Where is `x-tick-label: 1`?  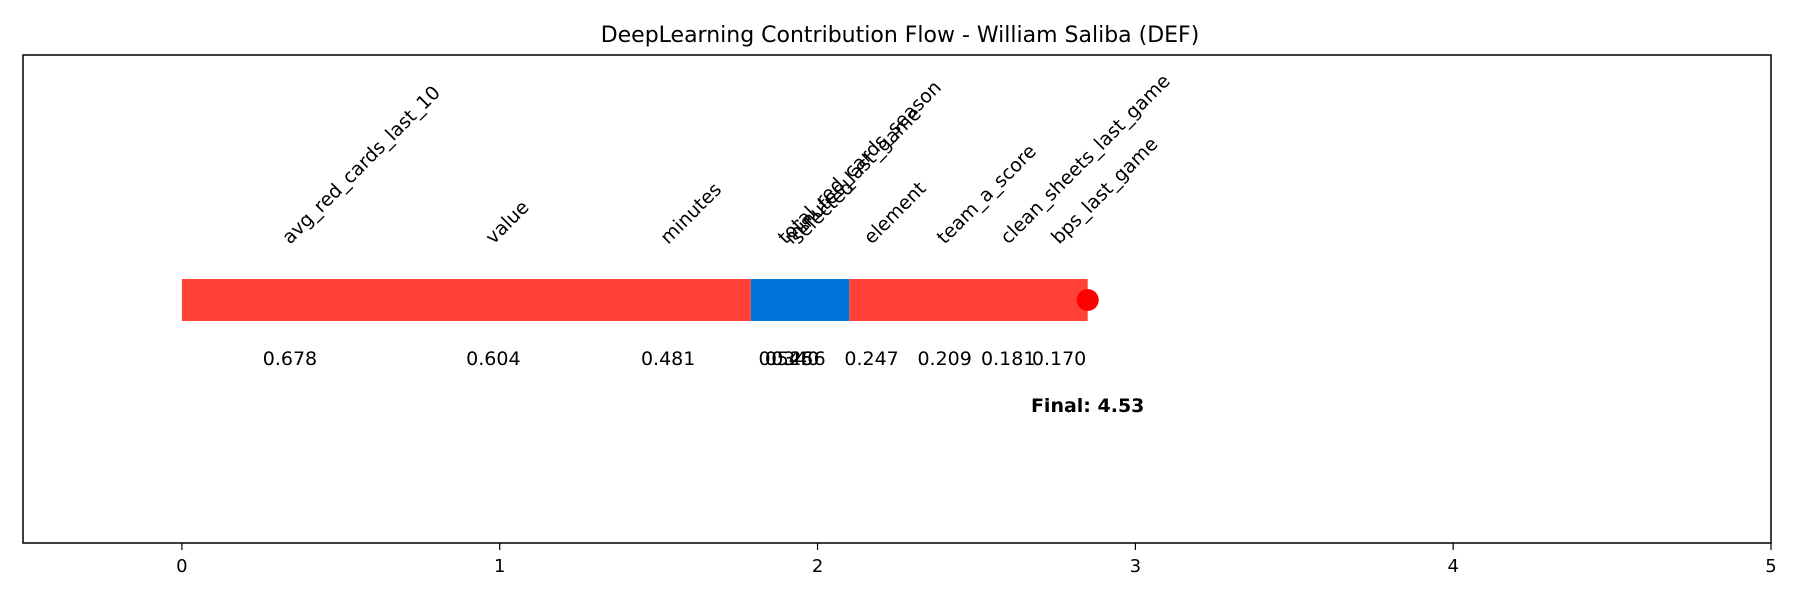
x-tick-label: 1 is located at coordinates (499, 566).